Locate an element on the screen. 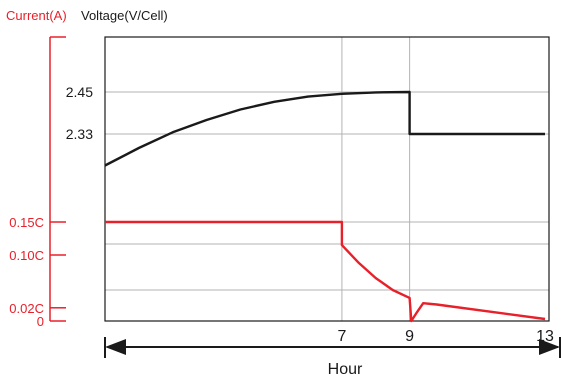 The height and width of the screenshot is (378, 561). x-axis-title: Hour is located at coordinates (345, 369).